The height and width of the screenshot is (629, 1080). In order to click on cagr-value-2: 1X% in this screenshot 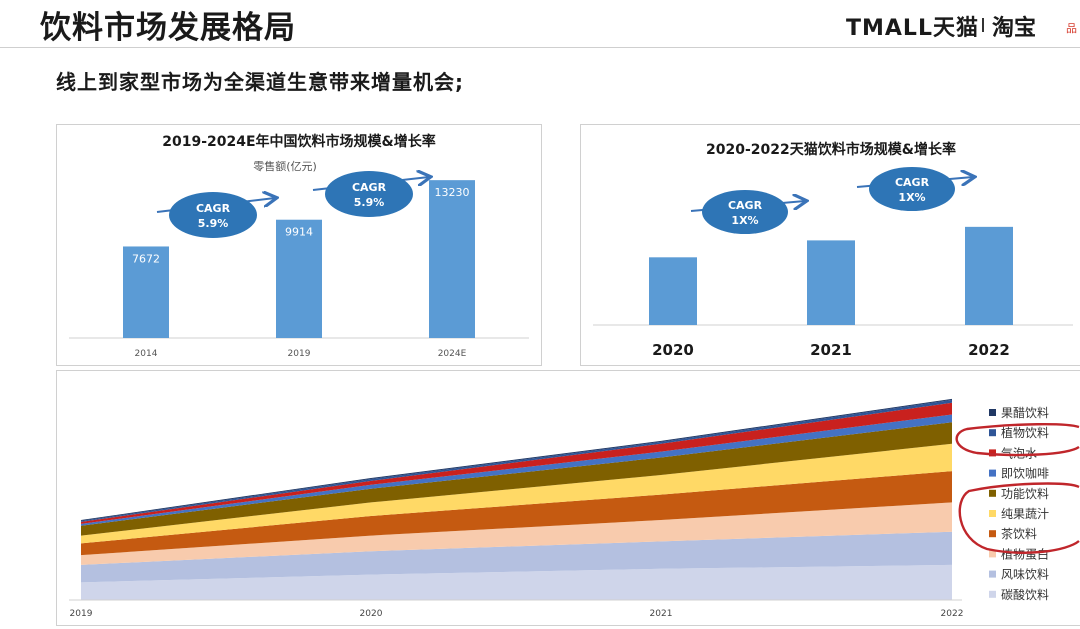, I will do `click(911, 197)`.